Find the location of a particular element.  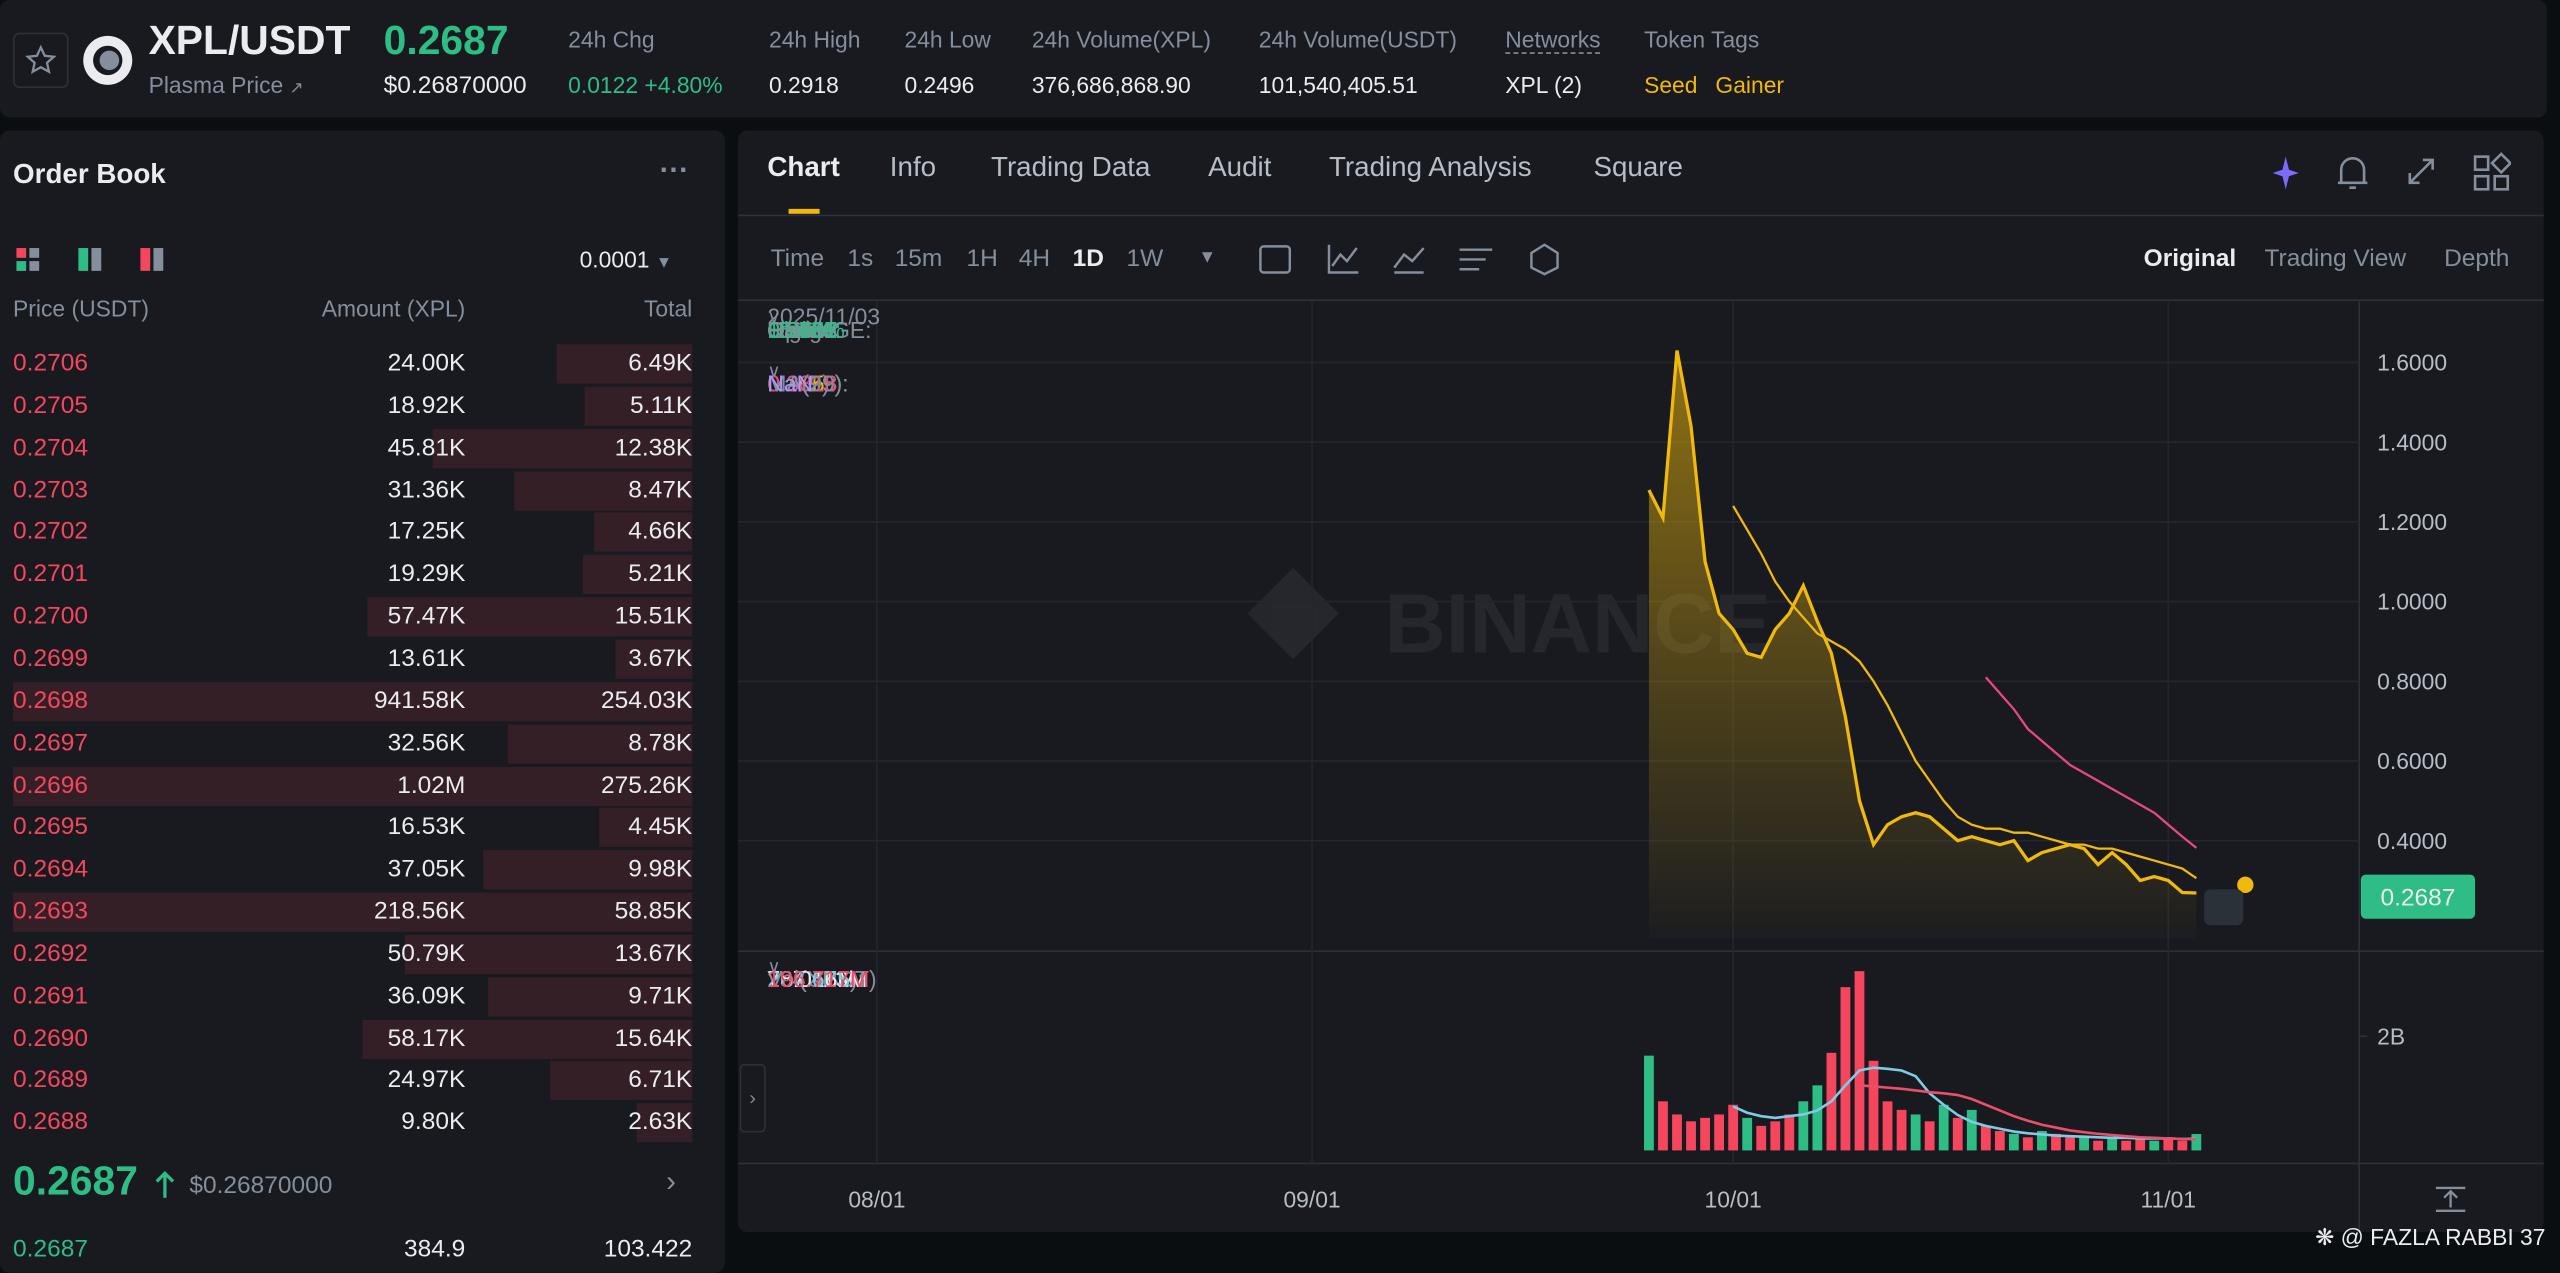

y-tick-label: 1.6000 is located at coordinates (2412, 363).